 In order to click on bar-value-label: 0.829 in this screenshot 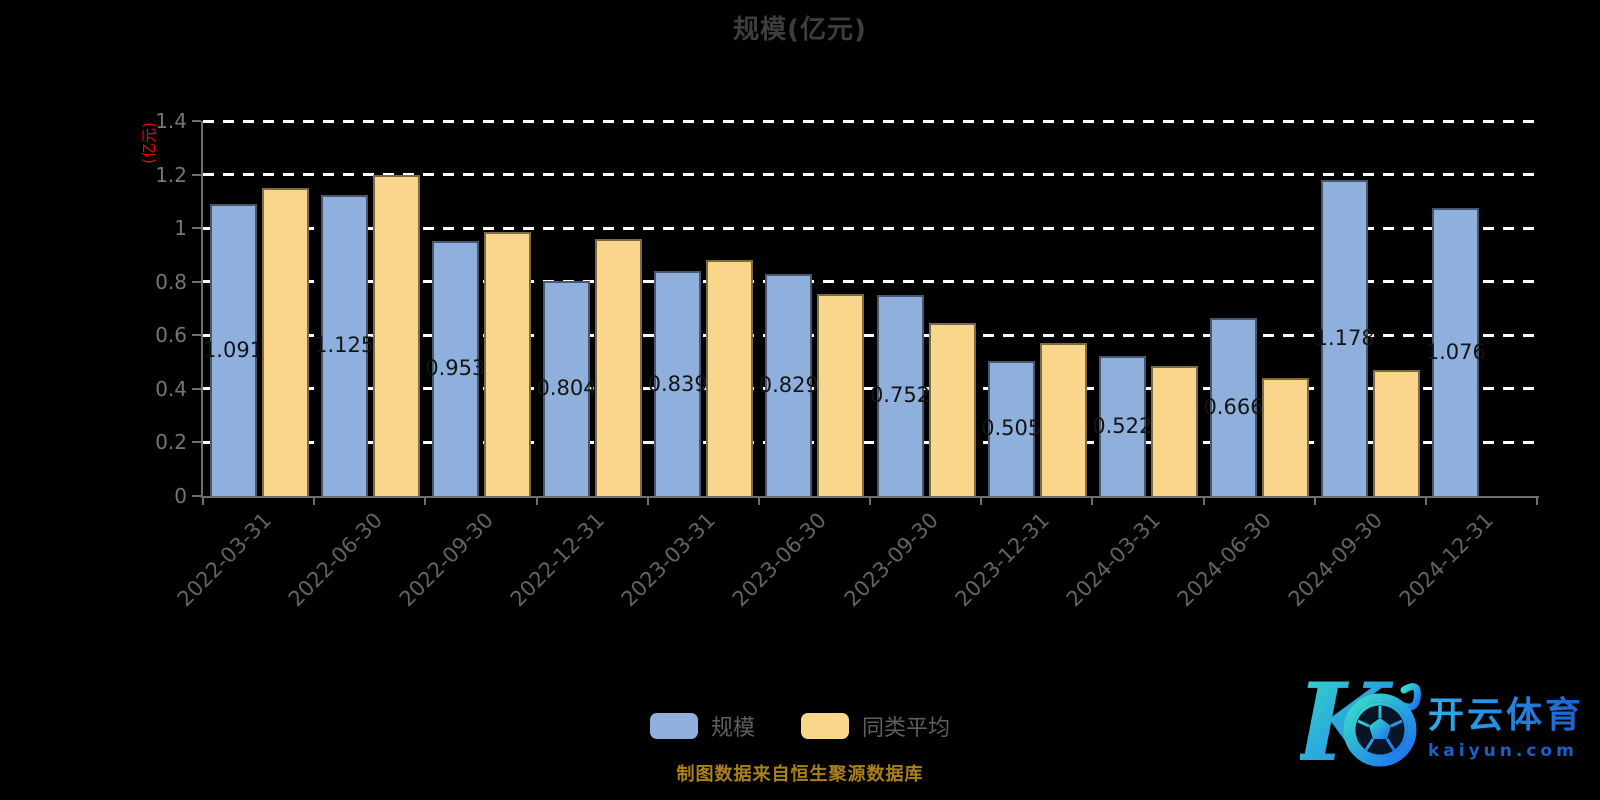, I will do `click(788, 384)`.